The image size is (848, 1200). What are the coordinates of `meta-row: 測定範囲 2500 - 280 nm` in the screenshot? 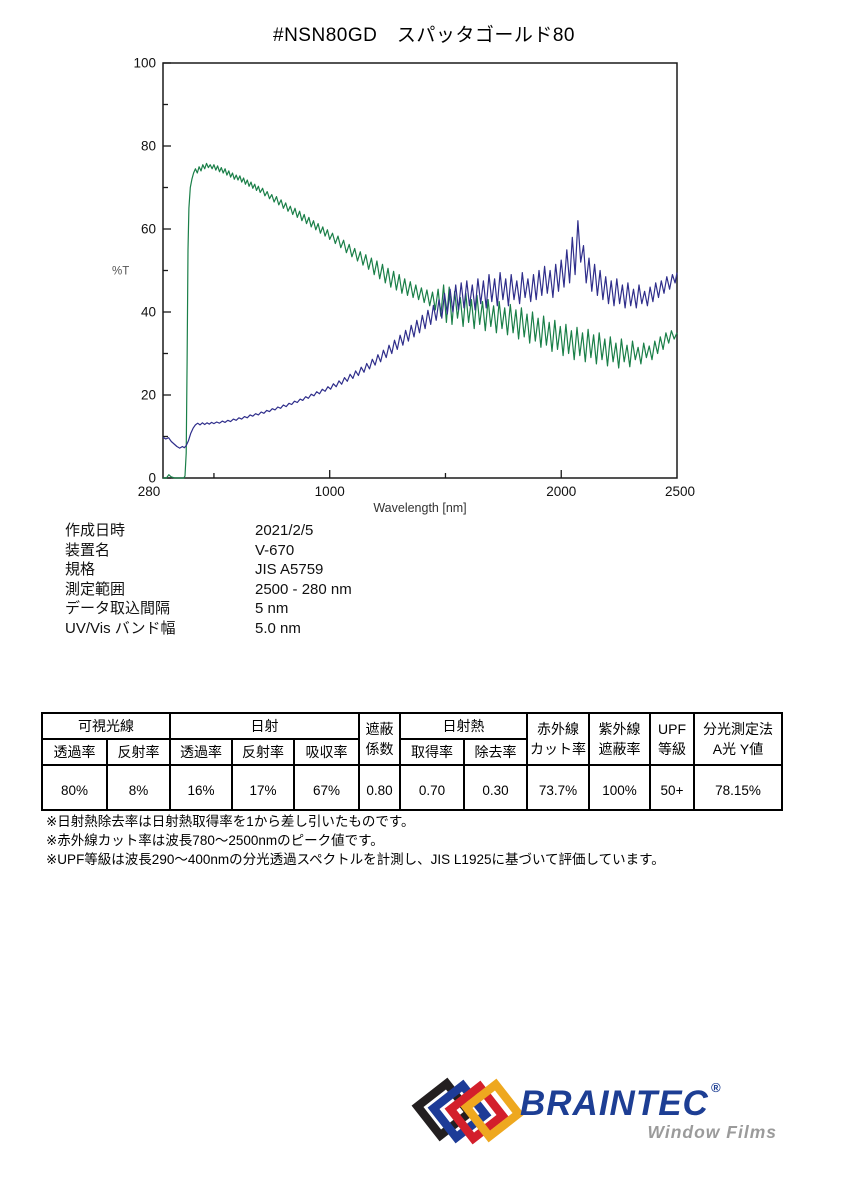 It's located at (208, 590).